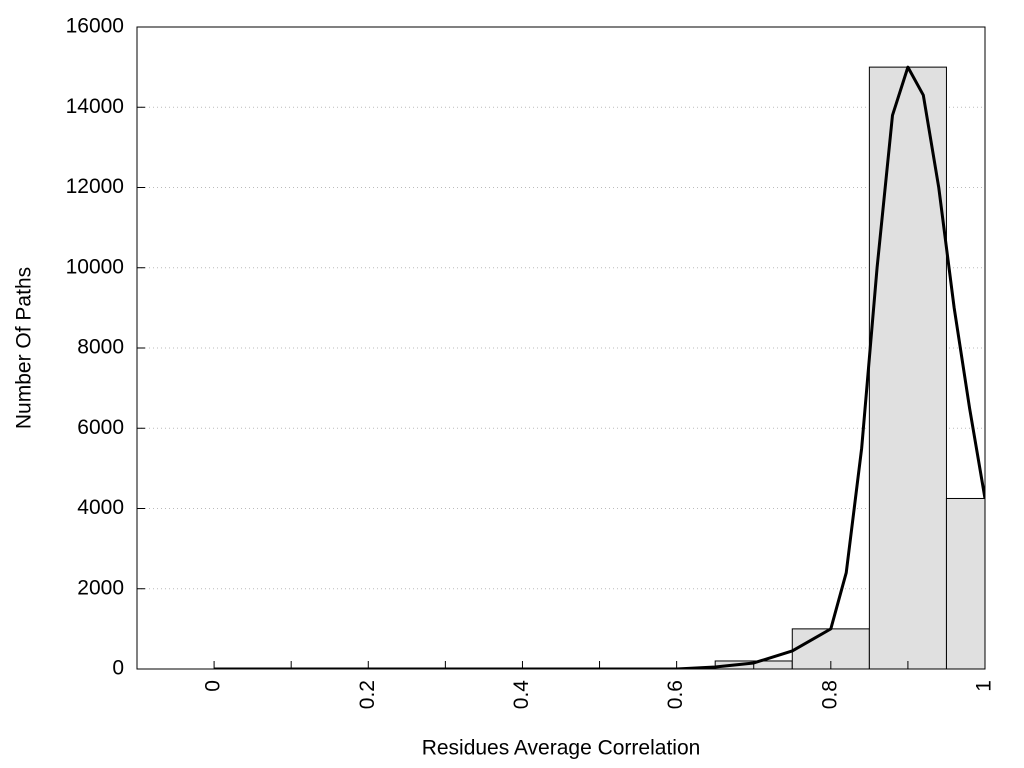 The height and width of the screenshot is (768, 1024). What do you see at coordinates (100, 347) in the screenshot?
I see `y-tick-label: 8000` at bounding box center [100, 347].